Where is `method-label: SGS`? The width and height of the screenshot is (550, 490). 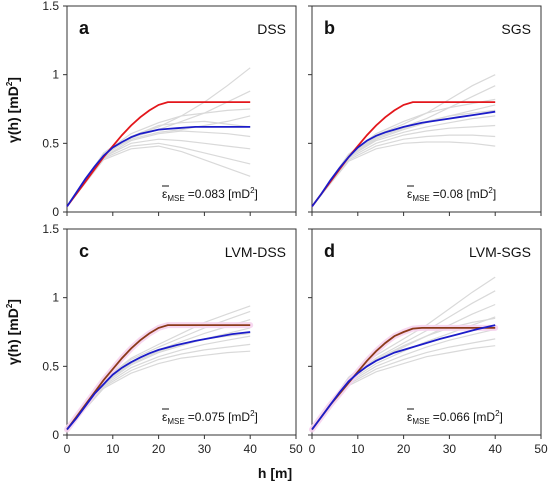 method-label: SGS is located at coordinates (516, 29).